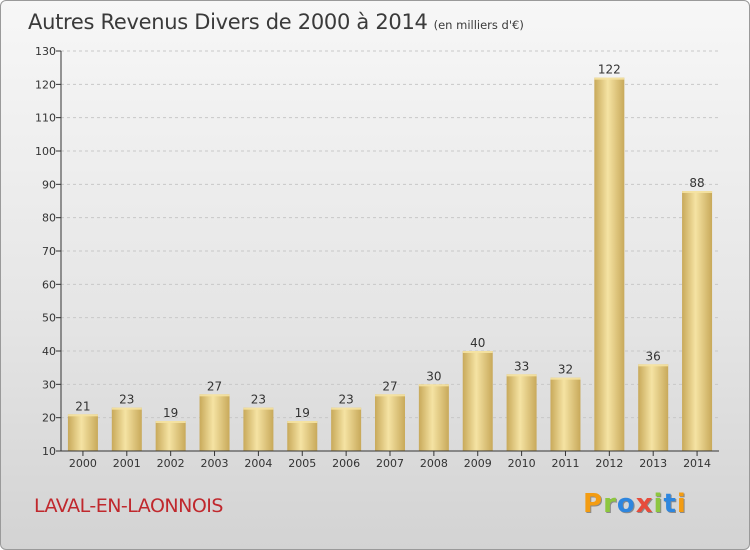  What do you see at coordinates (346, 463) in the screenshot?
I see `x-tick-label: 2006` at bounding box center [346, 463].